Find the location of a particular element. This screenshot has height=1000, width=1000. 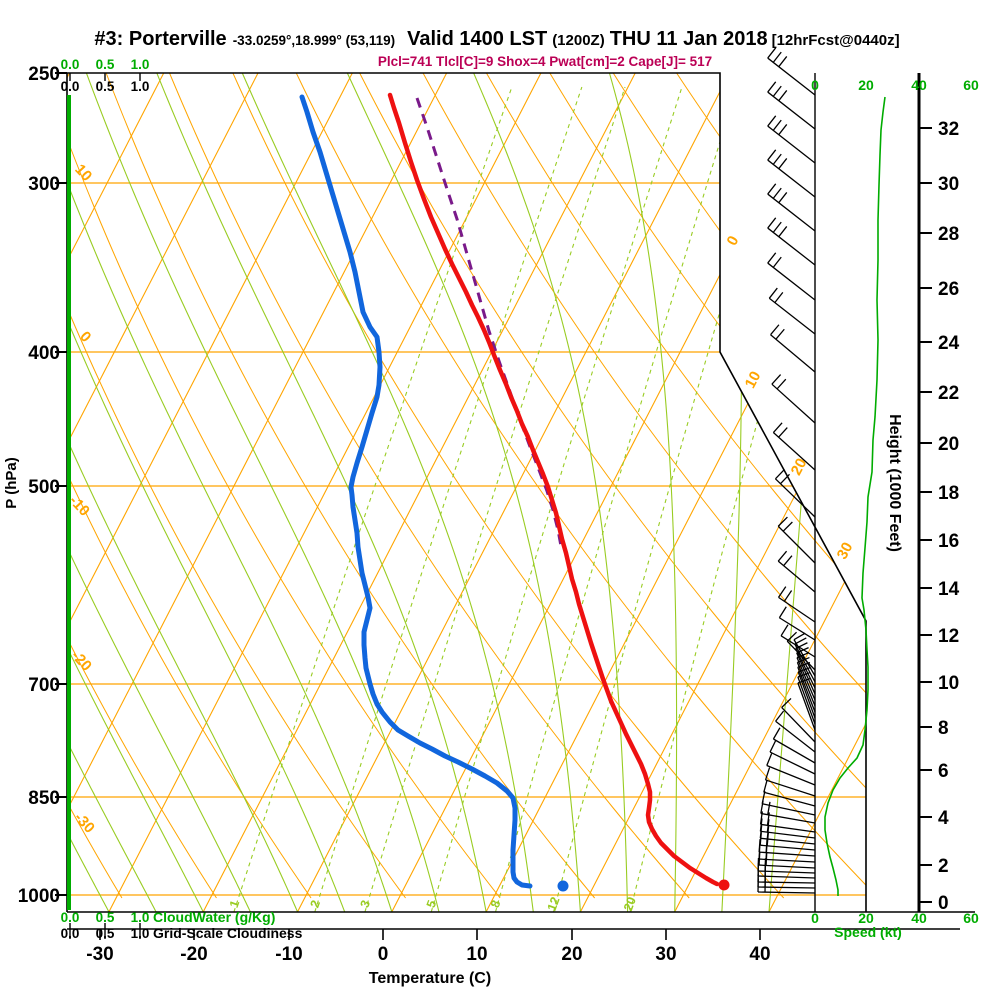

speed-axis-label: Speed (kt) is located at coordinates (868, 932).